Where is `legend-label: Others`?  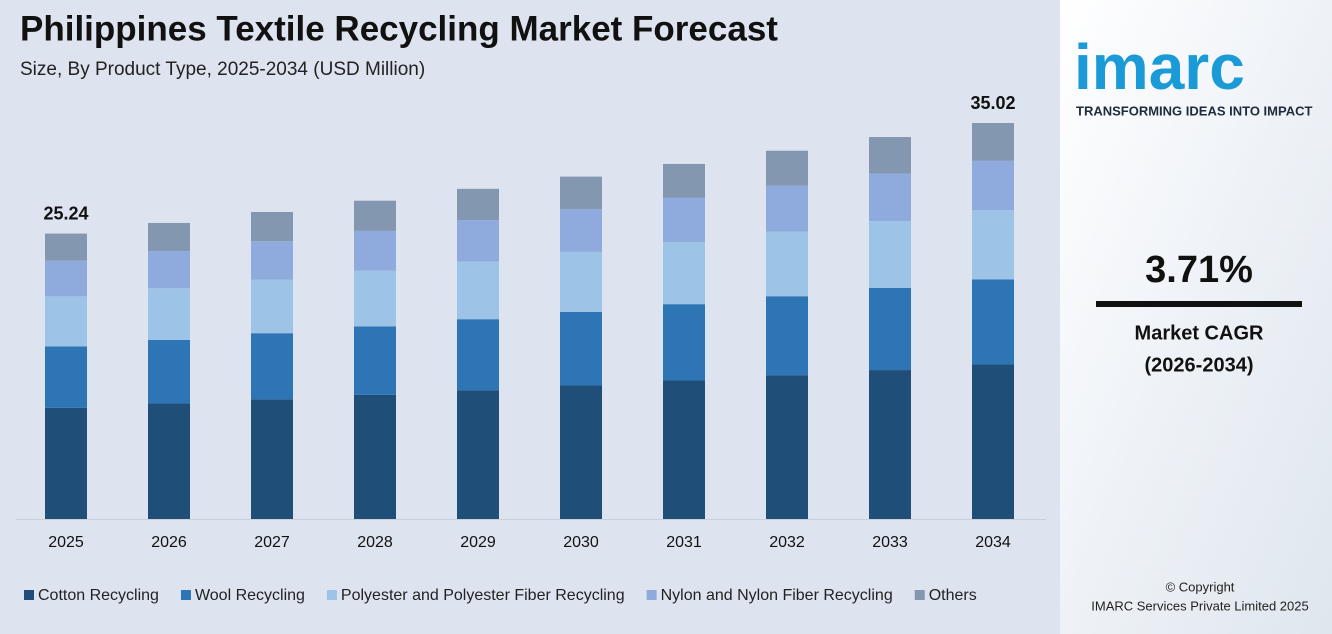
legend-label: Others is located at coordinates (953, 595).